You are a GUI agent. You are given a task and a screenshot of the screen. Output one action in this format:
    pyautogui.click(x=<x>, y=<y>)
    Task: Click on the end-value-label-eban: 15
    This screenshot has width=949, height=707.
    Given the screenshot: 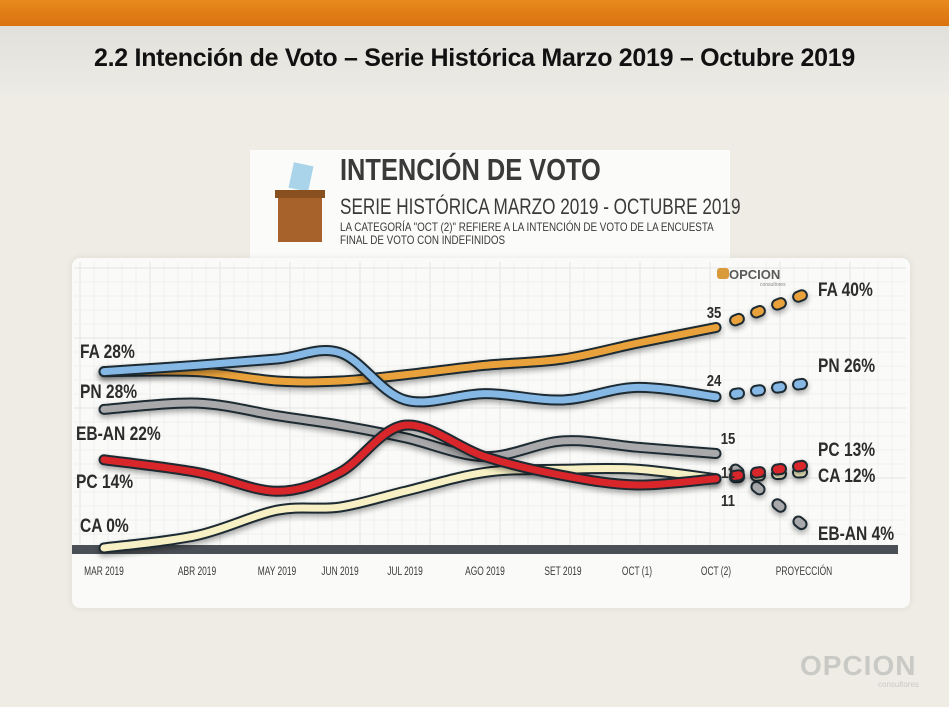 What is the action you would take?
    pyautogui.click(x=728, y=439)
    